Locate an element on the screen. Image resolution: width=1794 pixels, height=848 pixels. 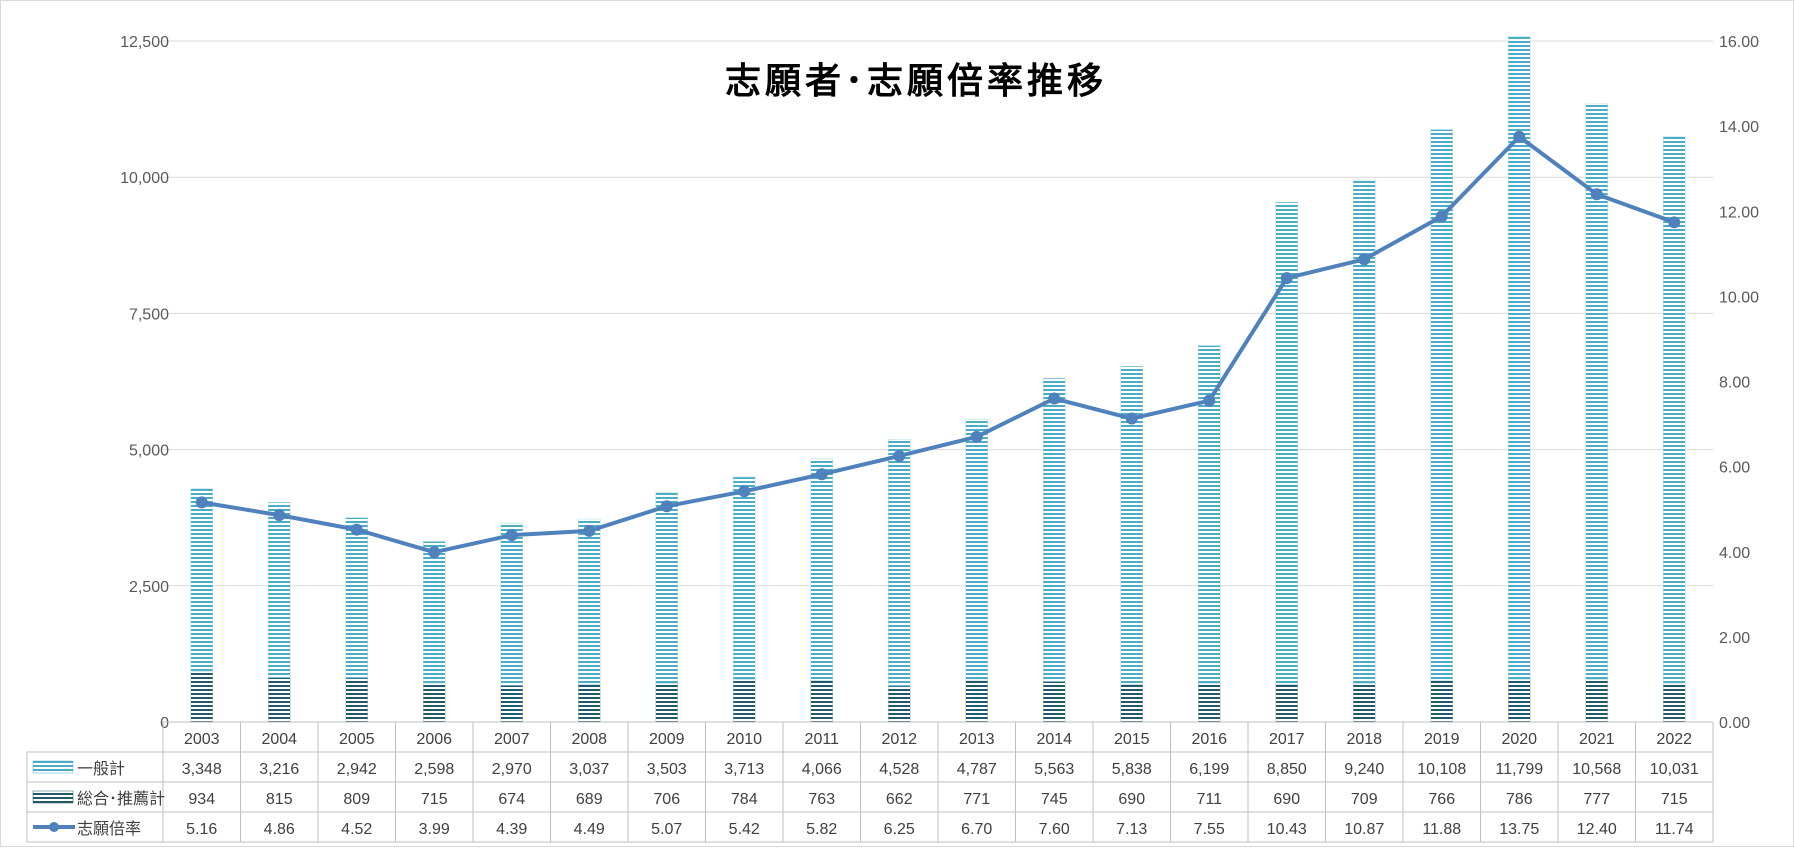
data-table-cell: 11.88 is located at coordinates (1441, 829).